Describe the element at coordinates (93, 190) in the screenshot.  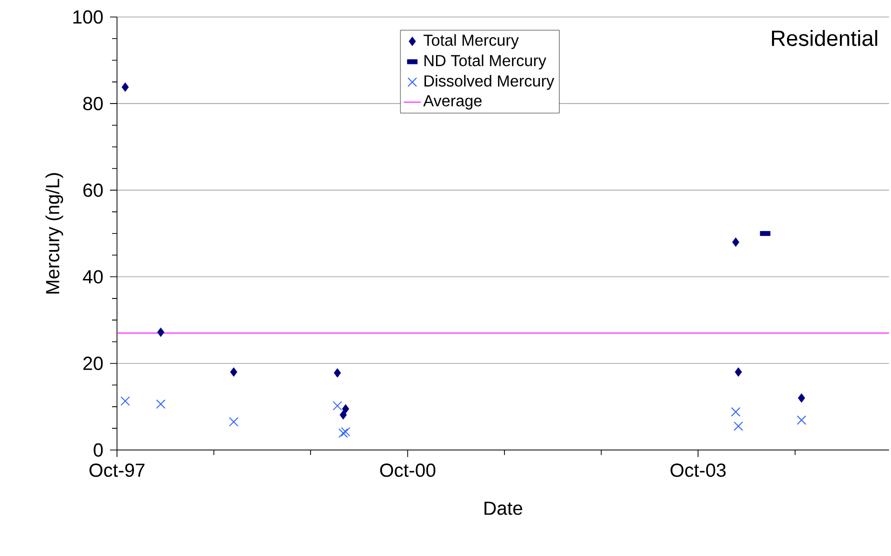
I see `y-tick-label: 60` at that location.